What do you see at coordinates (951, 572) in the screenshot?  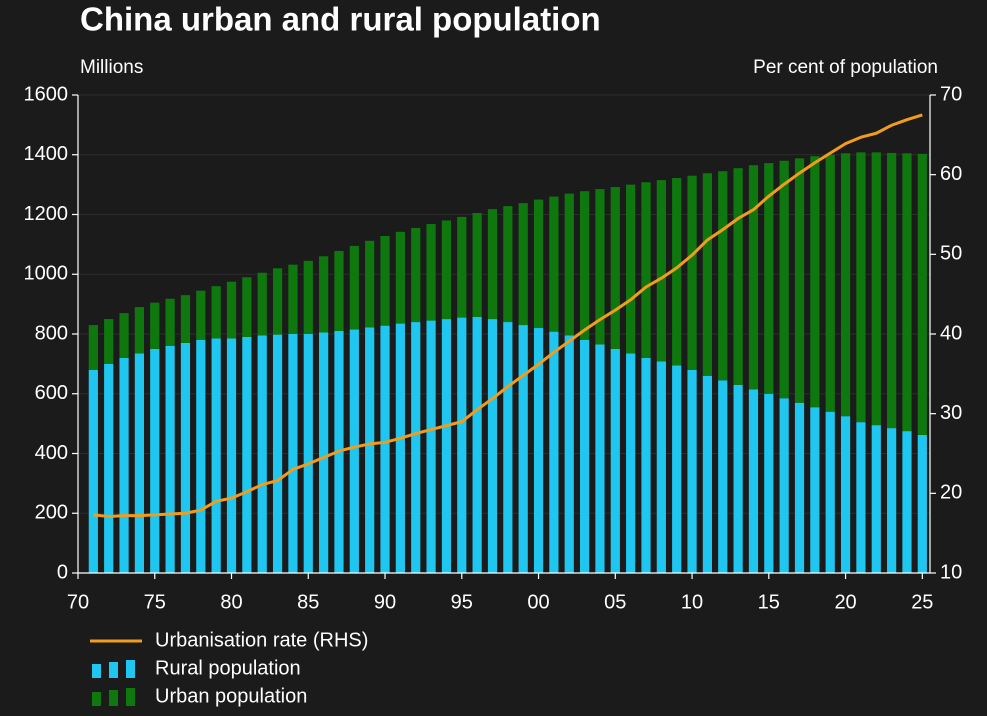 I see `y2-tick-label: 10` at bounding box center [951, 572].